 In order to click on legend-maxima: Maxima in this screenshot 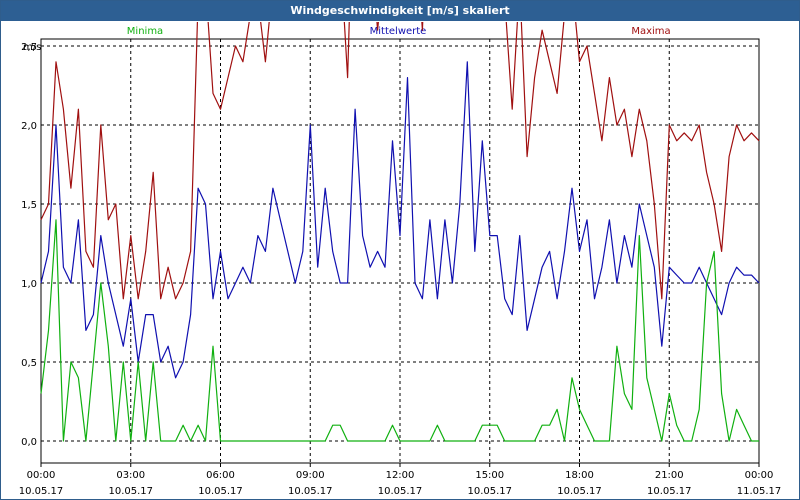, I will do `click(650, 31)`.